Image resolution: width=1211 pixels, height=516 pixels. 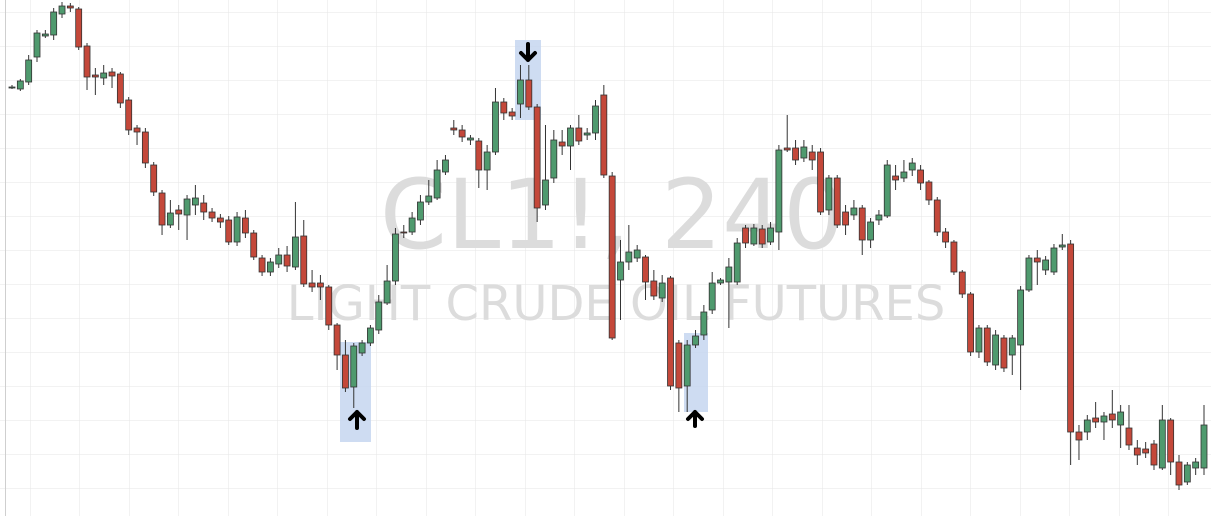 What do you see at coordinates (695, 419) in the screenshot?
I see `up-arrow` at bounding box center [695, 419].